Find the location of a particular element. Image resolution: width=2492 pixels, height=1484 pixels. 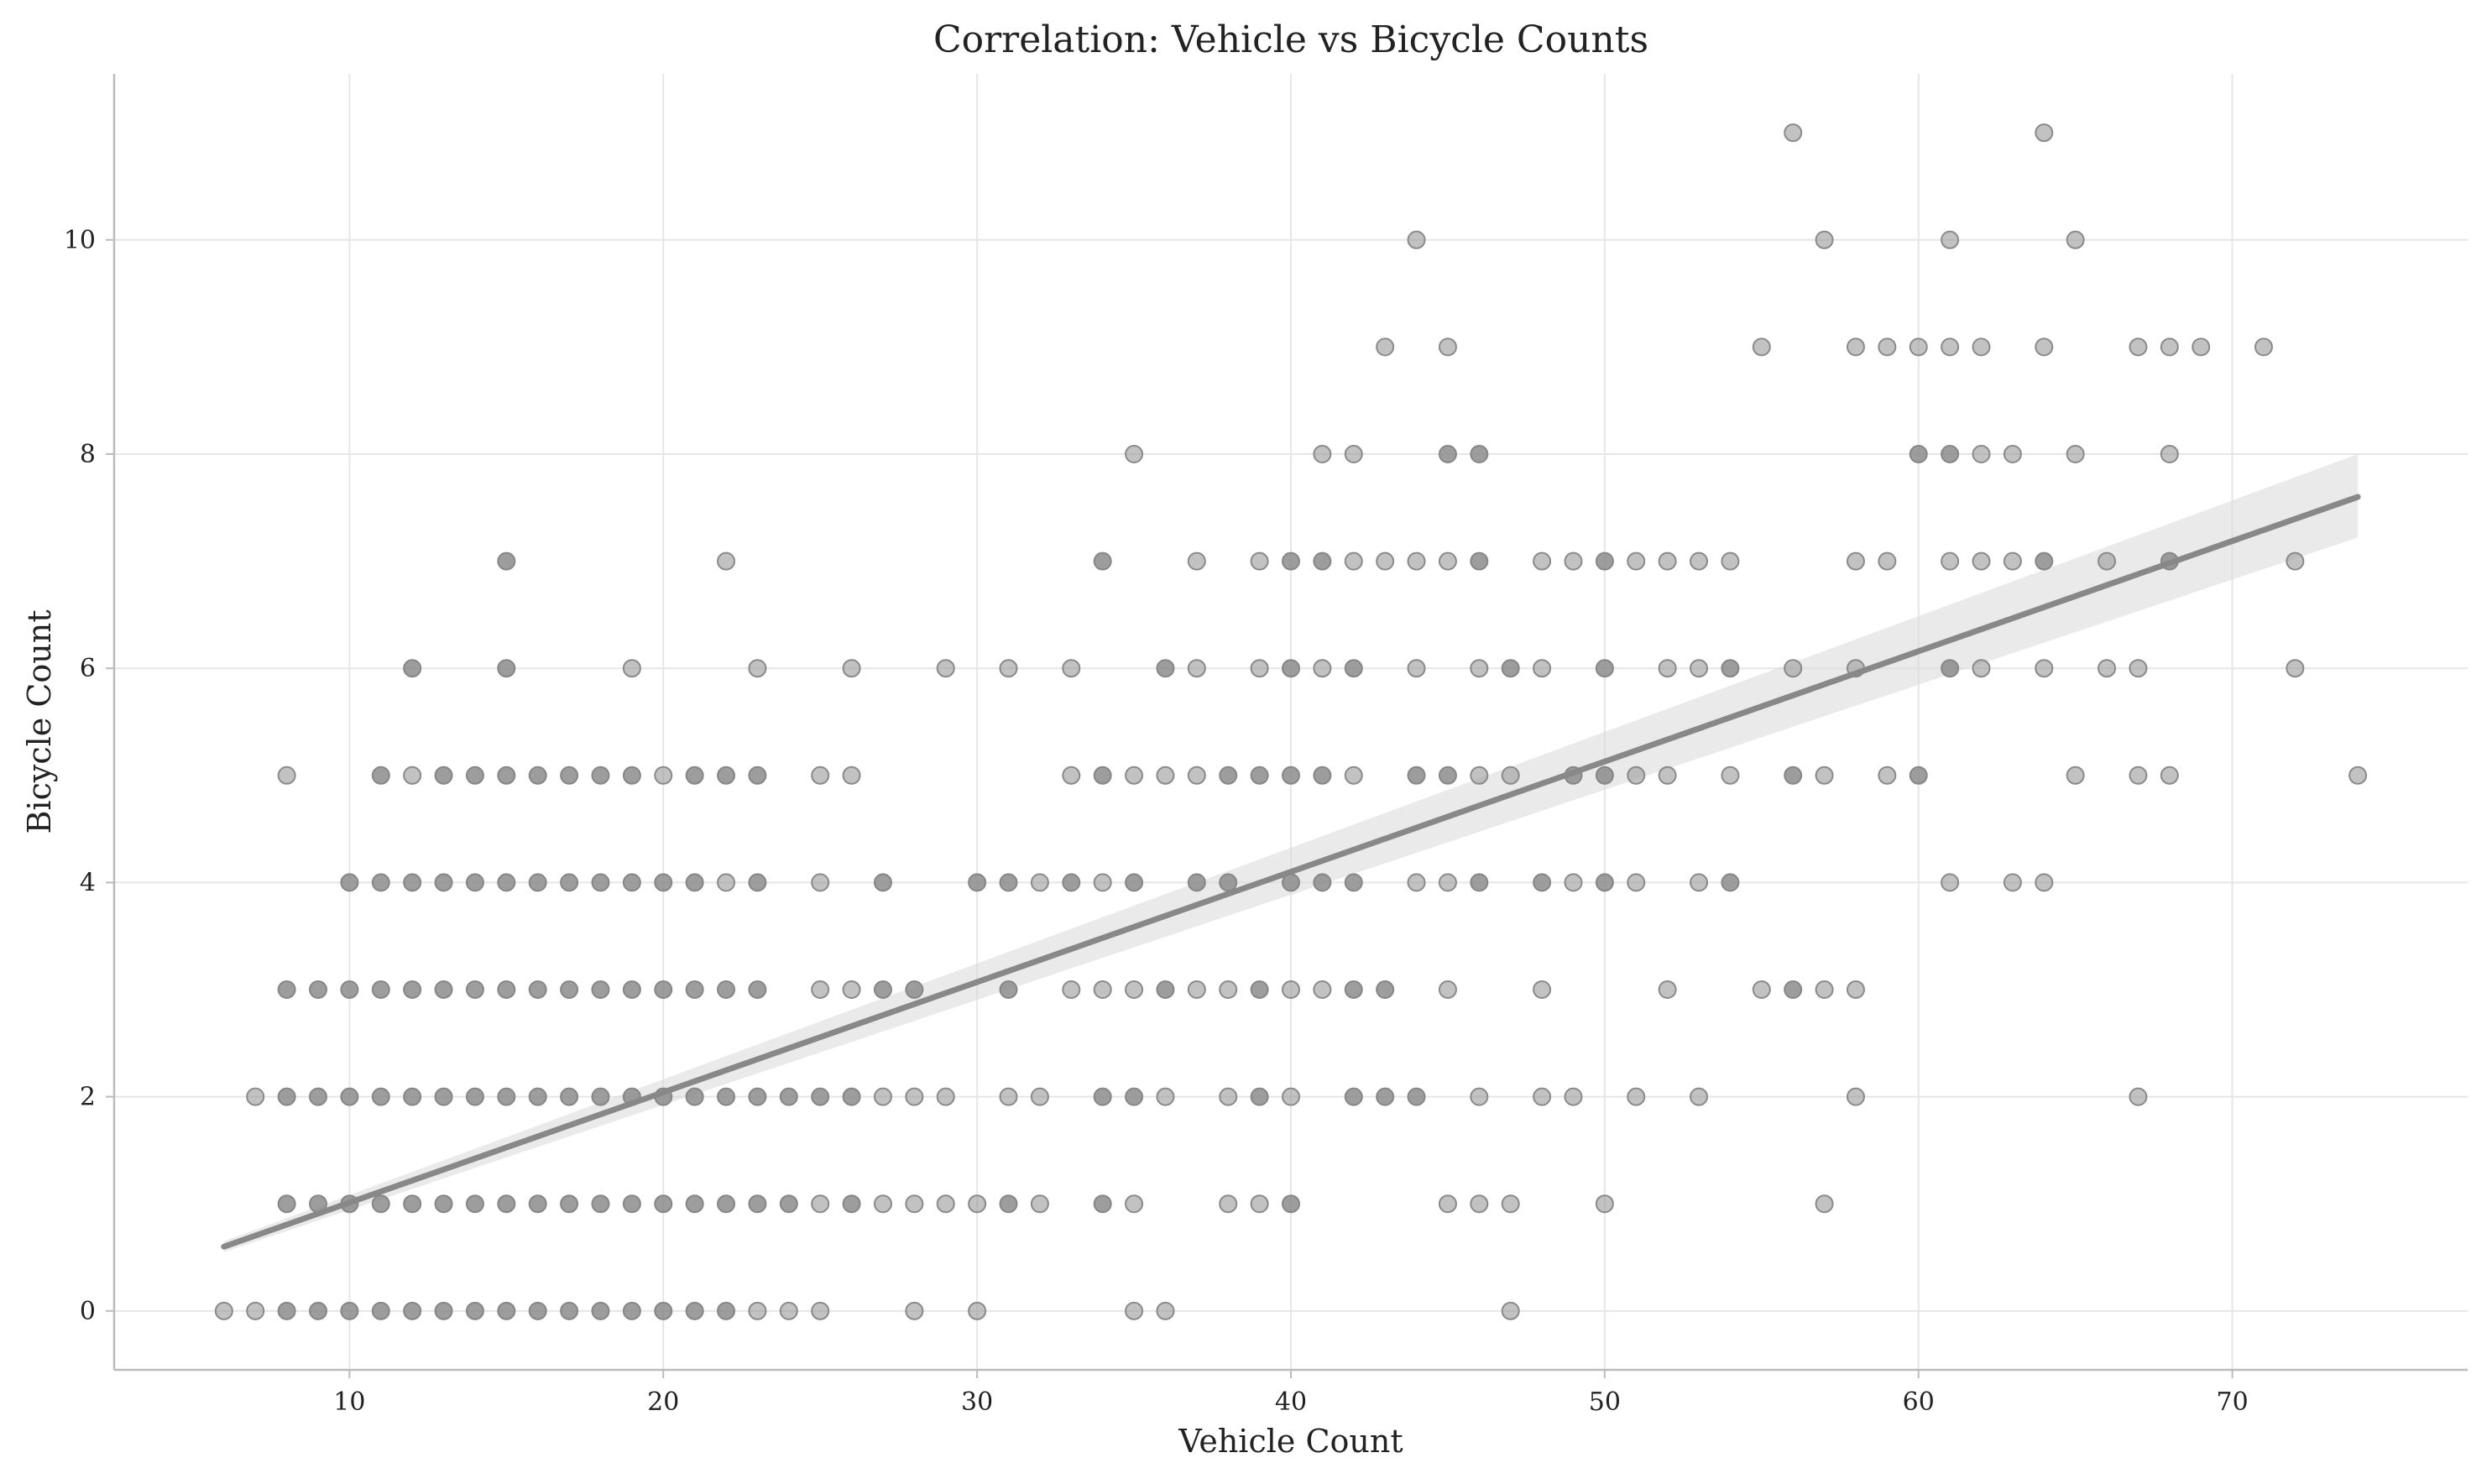

y-tick-label: 4 is located at coordinates (88, 882).